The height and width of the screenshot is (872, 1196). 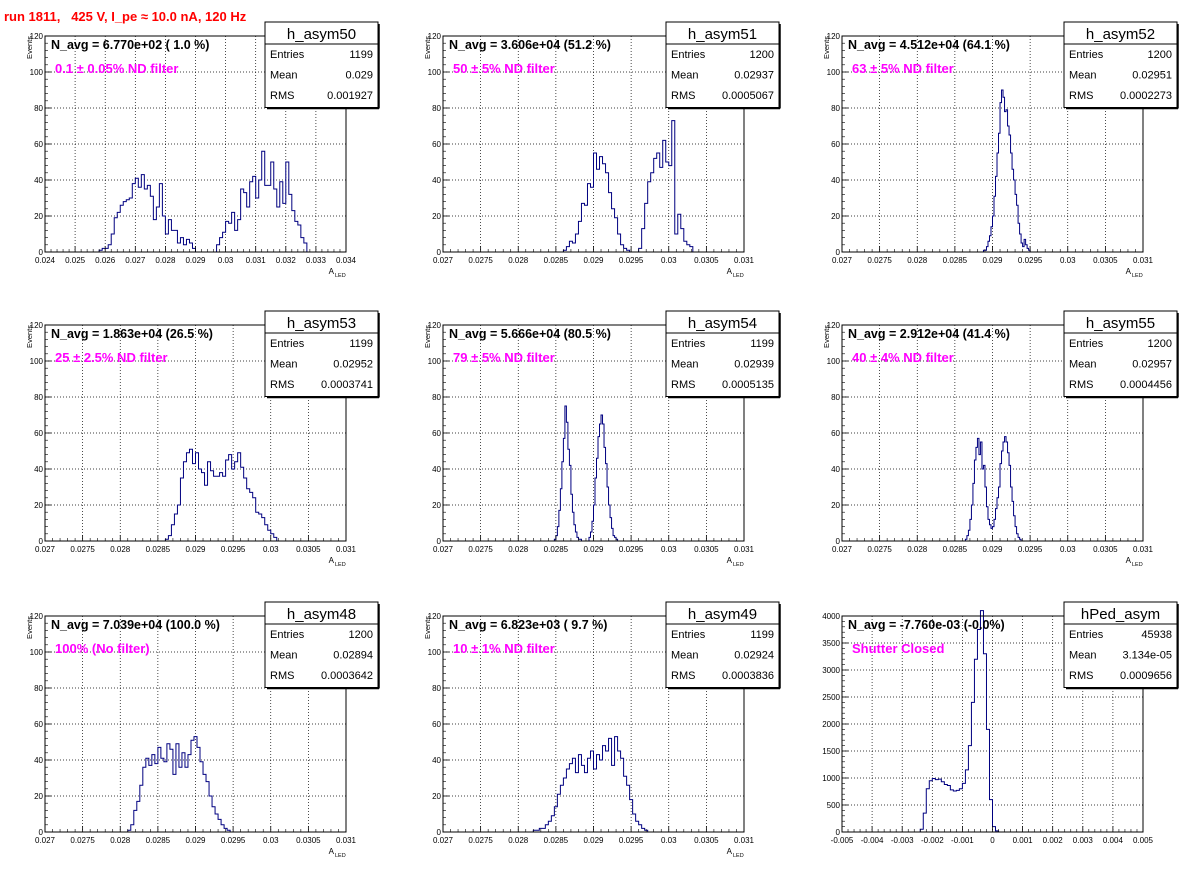 I want to click on x-tick-label: 0, so click(x=992, y=840).